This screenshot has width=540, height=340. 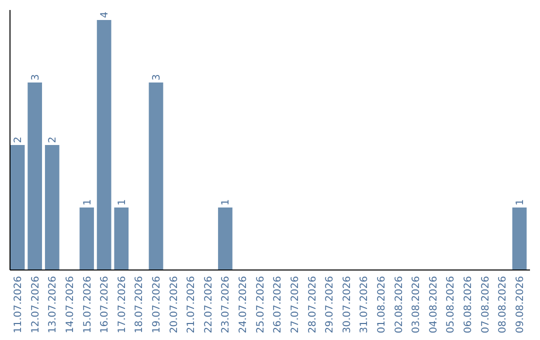 I want to click on x-tick-label: 09.08.2026, so click(x=520, y=305).